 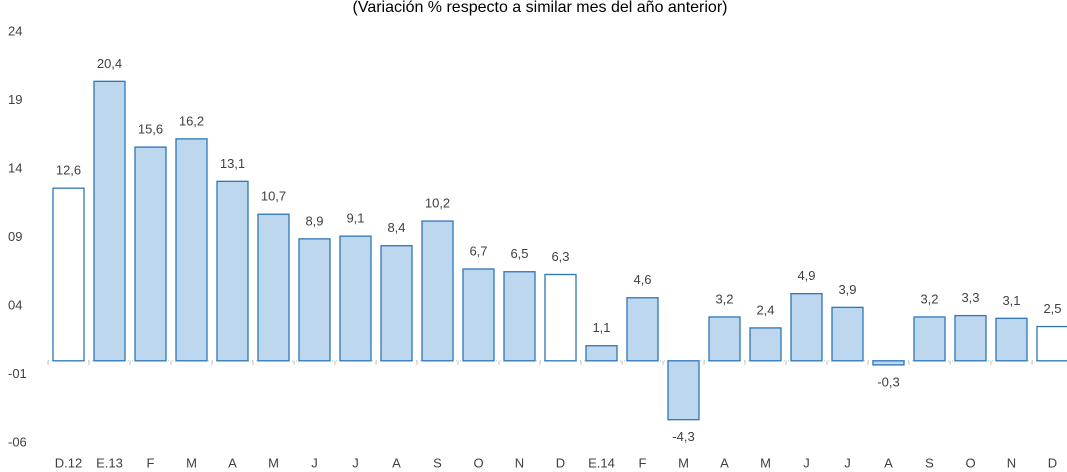 What do you see at coordinates (15, 167) in the screenshot?
I see `y-tick-label: 14` at bounding box center [15, 167].